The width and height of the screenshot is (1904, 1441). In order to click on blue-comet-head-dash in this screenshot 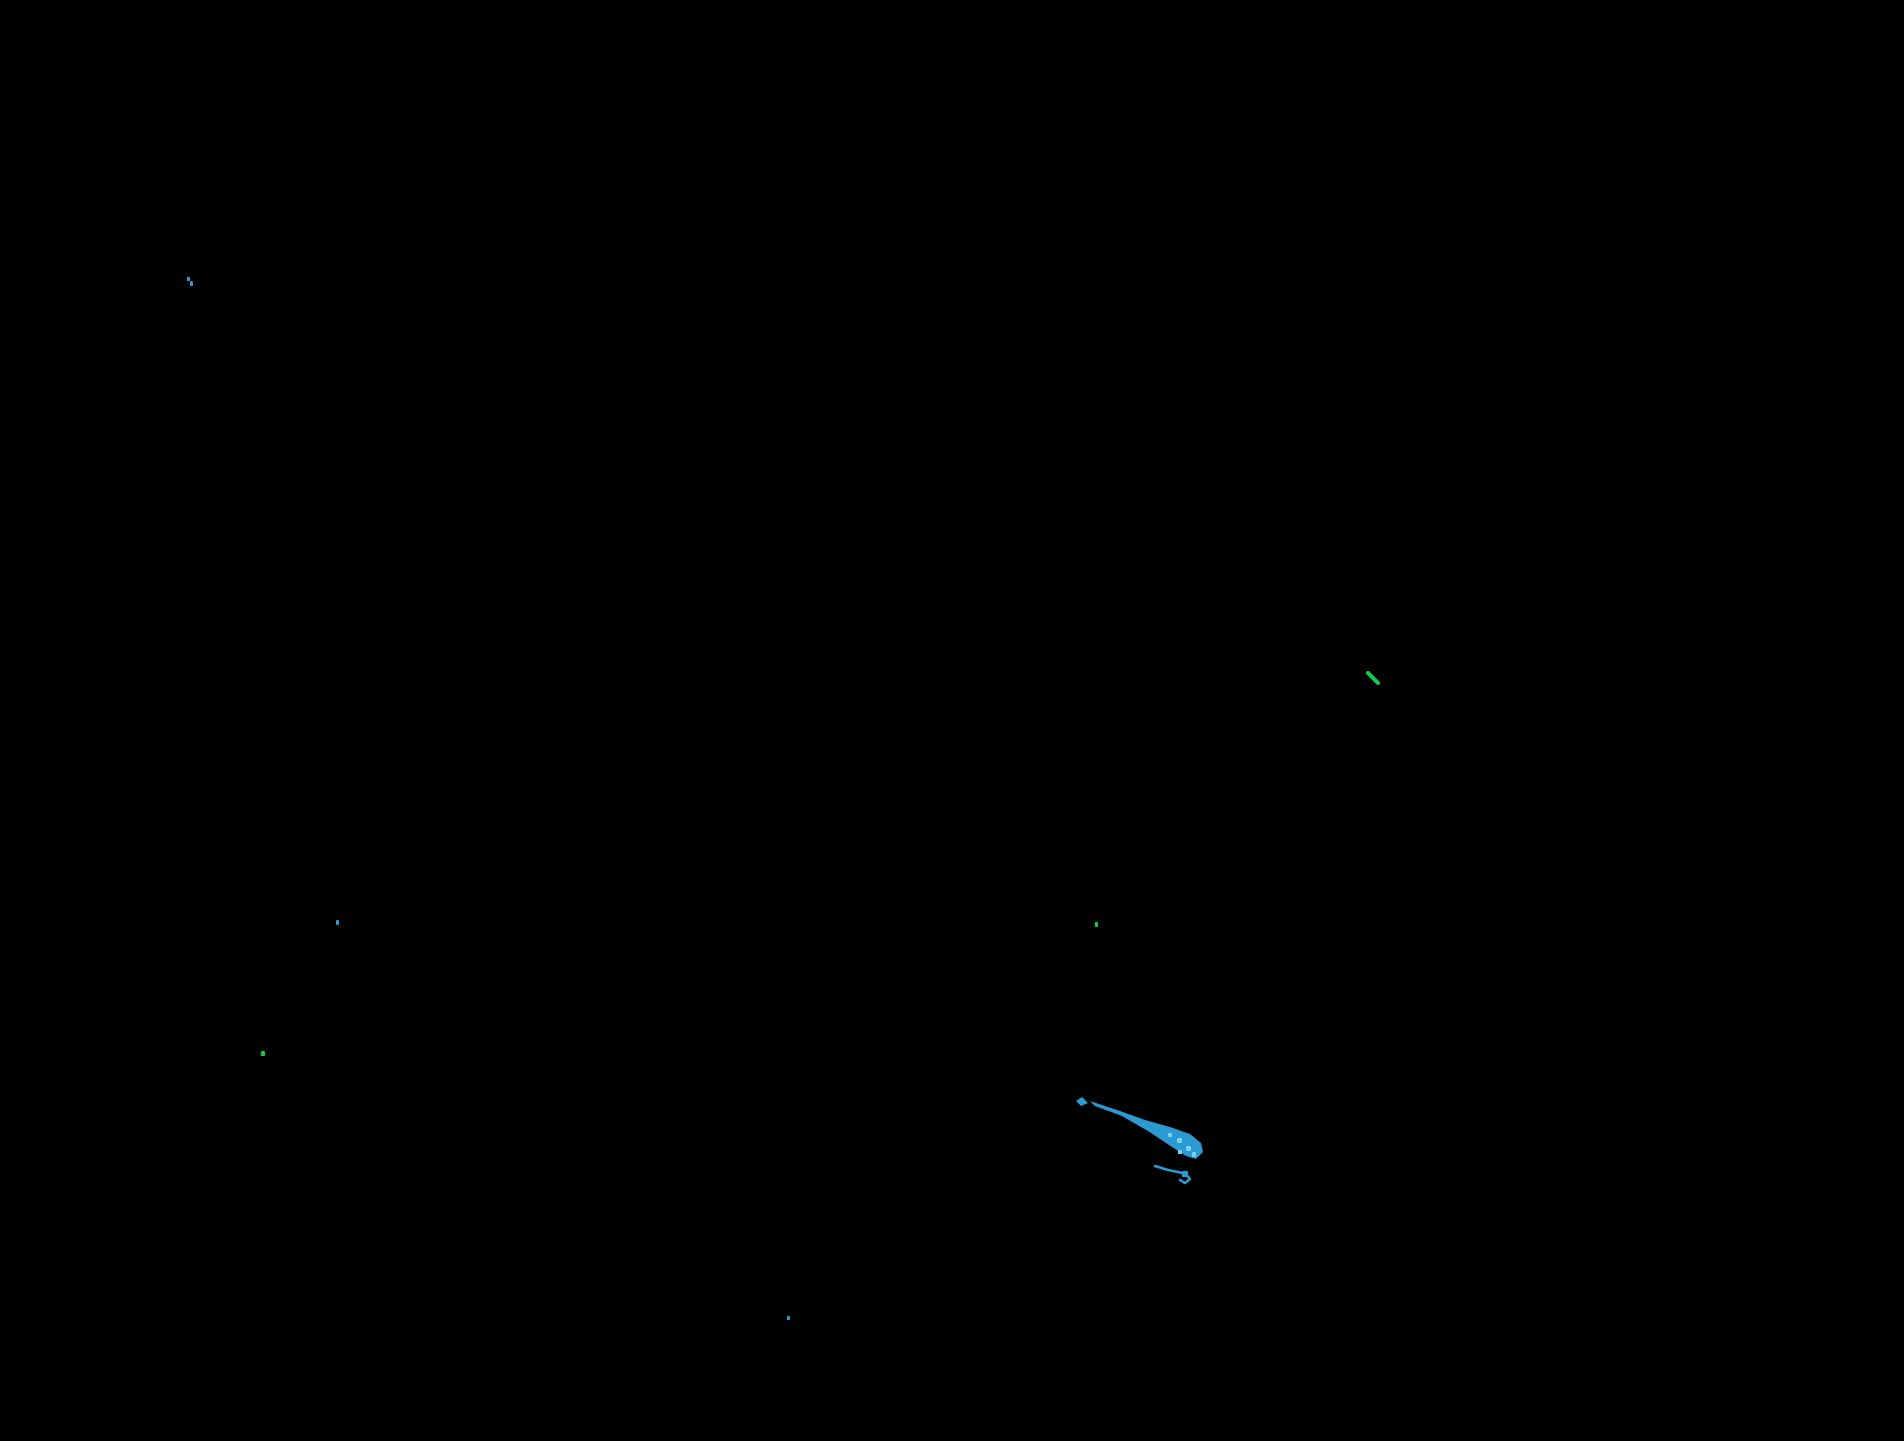, I will do `click(1082, 1101)`.